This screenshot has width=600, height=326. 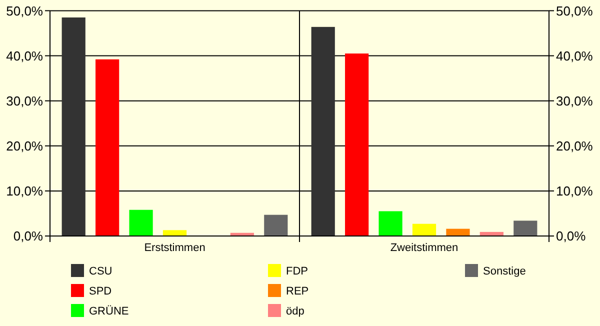 I want to click on y2-tick-label: 20,0%, so click(x=575, y=146).